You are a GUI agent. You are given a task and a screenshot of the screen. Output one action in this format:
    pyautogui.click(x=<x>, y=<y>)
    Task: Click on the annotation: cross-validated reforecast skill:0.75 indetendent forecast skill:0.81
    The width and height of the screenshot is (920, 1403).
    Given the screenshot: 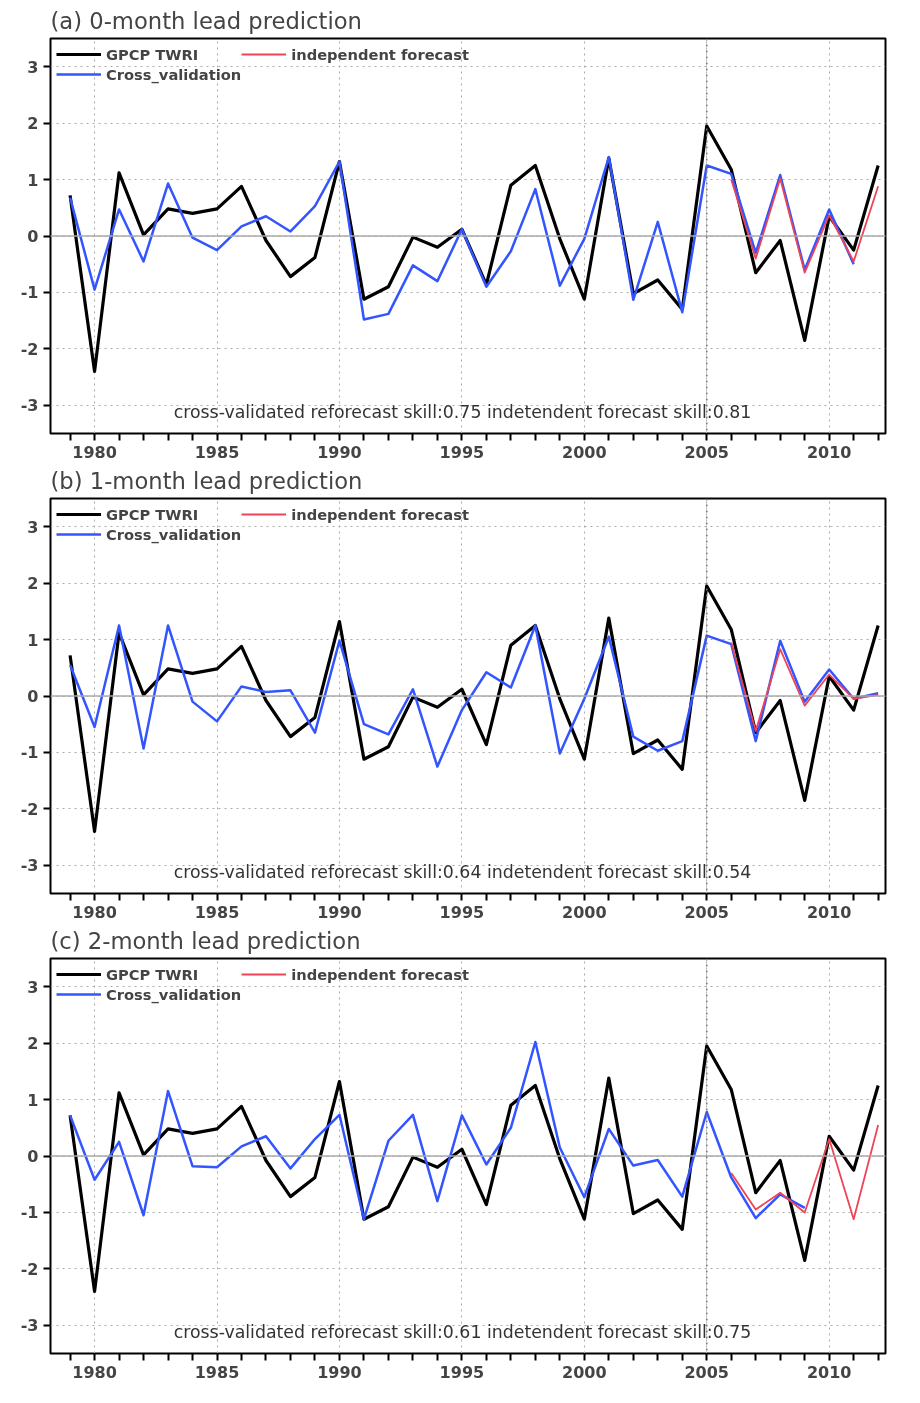 What is the action you would take?
    pyautogui.click(x=462, y=411)
    